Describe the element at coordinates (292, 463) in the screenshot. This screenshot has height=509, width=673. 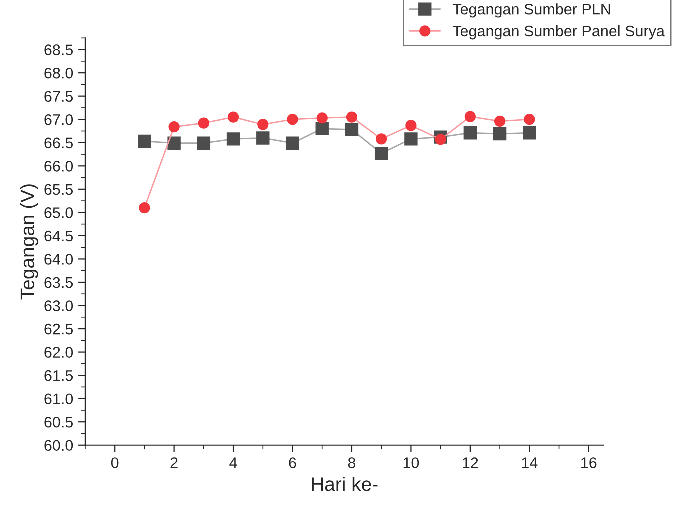
I see `x-tick-label: 6` at that location.